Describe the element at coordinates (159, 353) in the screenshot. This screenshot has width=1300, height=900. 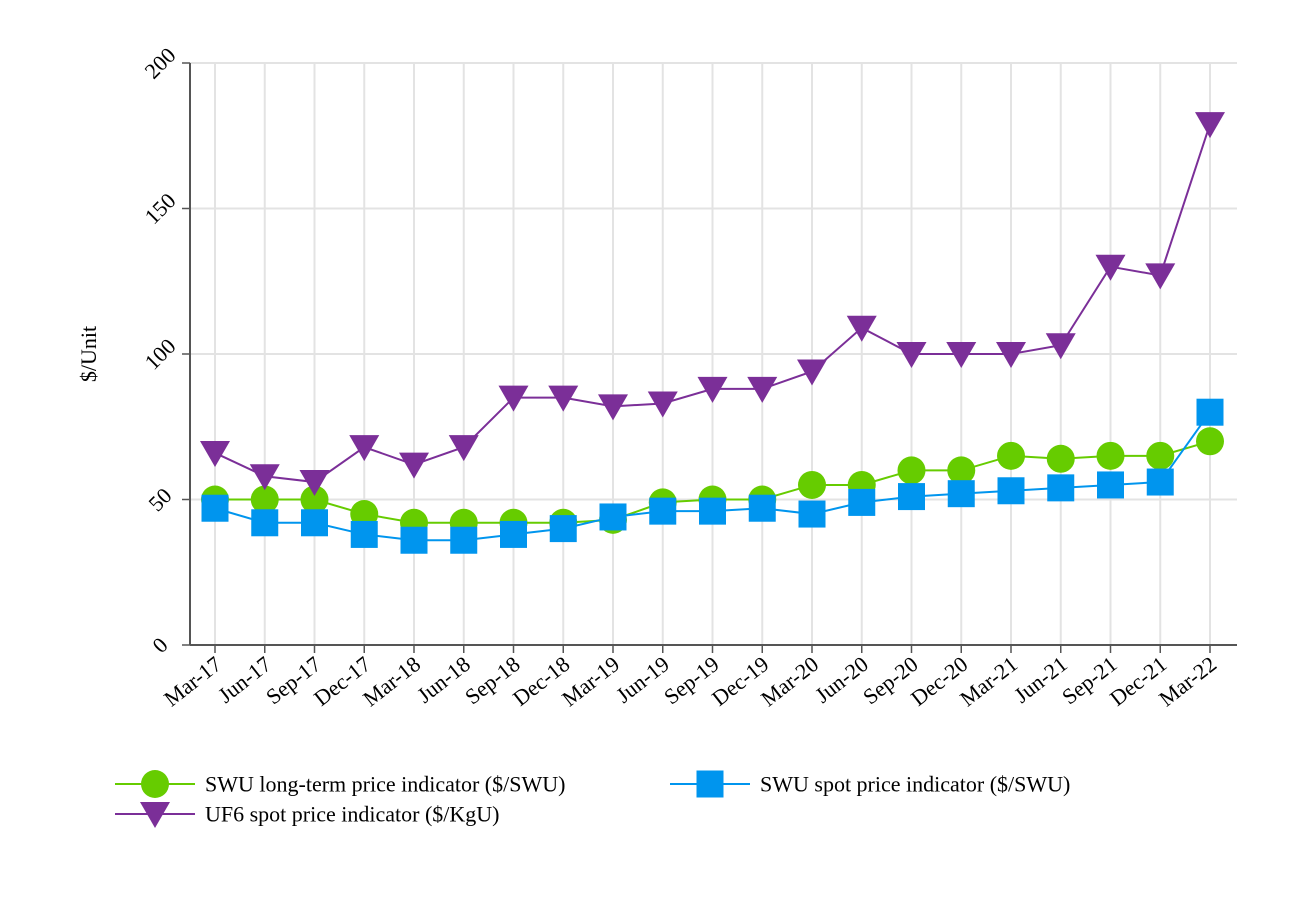
I see `y-tick-label: 100` at that location.